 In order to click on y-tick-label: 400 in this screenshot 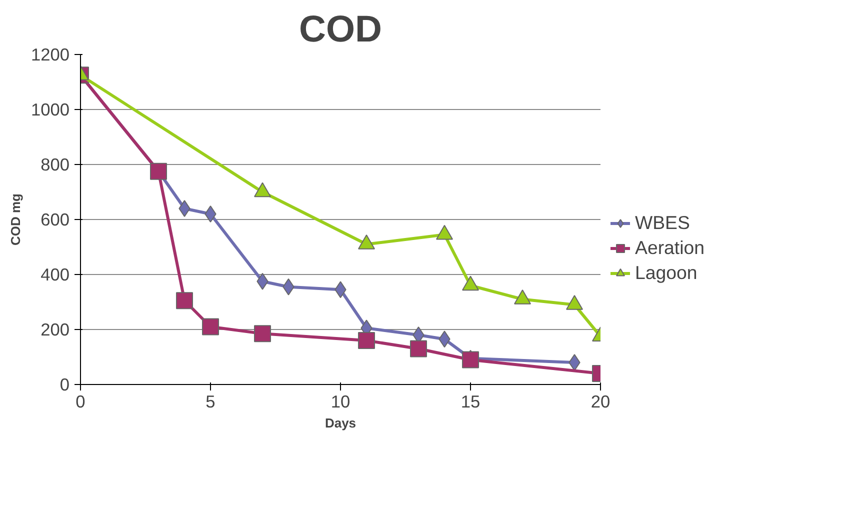, I will do `click(55, 274)`.